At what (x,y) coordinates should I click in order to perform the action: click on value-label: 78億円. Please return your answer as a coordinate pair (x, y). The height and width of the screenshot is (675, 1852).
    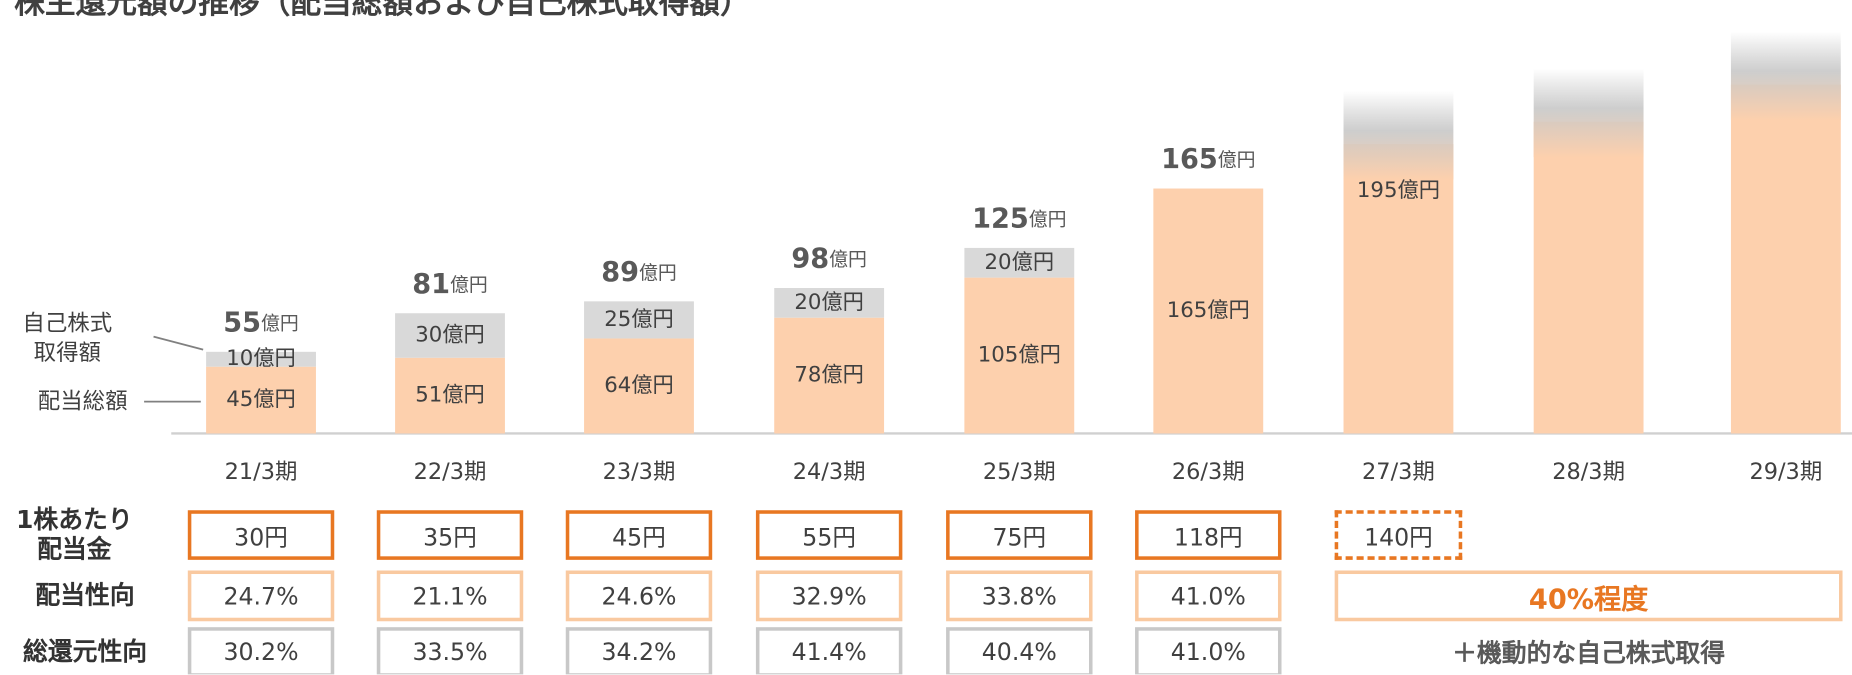
    Looking at the image, I should click on (829, 375).